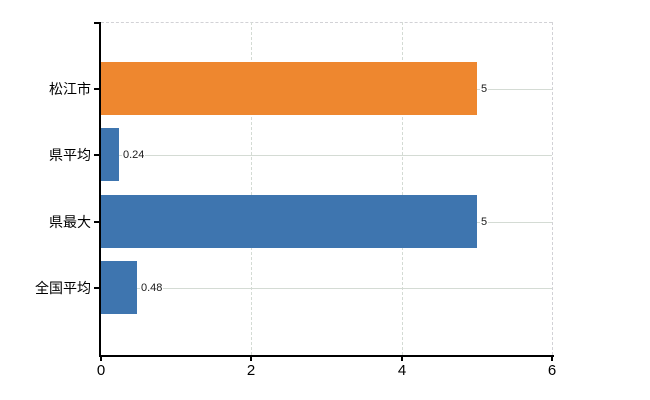  I want to click on plot-border-top, so click(326, 22).